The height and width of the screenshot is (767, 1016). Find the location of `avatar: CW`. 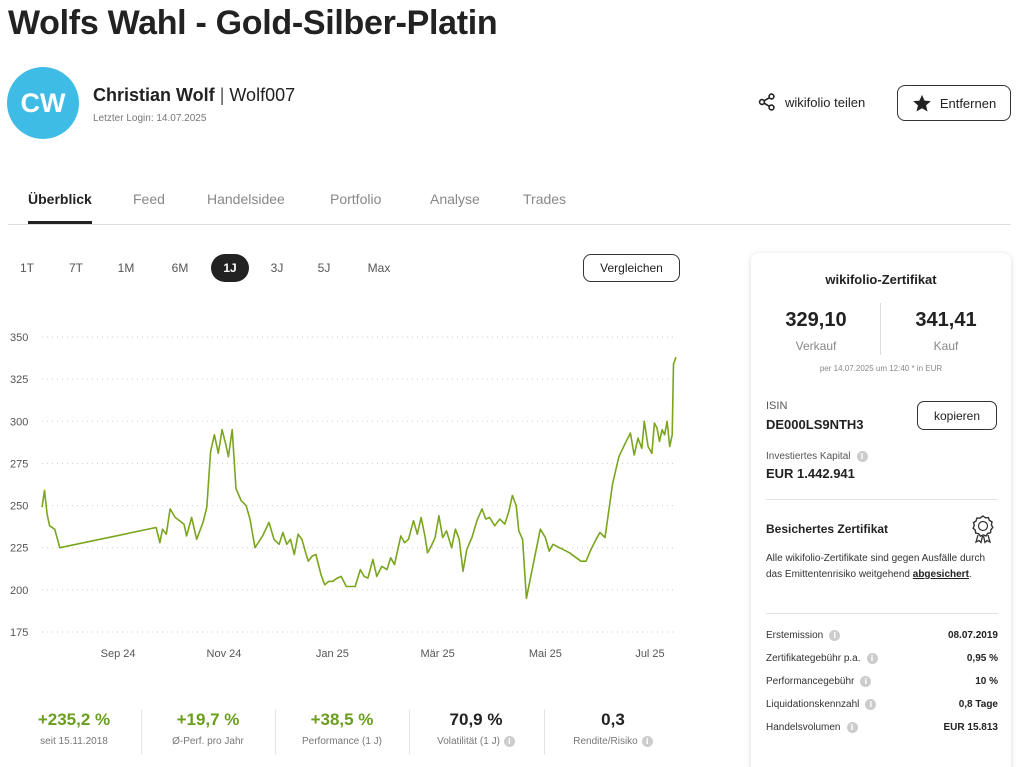

avatar: CW is located at coordinates (43, 103).